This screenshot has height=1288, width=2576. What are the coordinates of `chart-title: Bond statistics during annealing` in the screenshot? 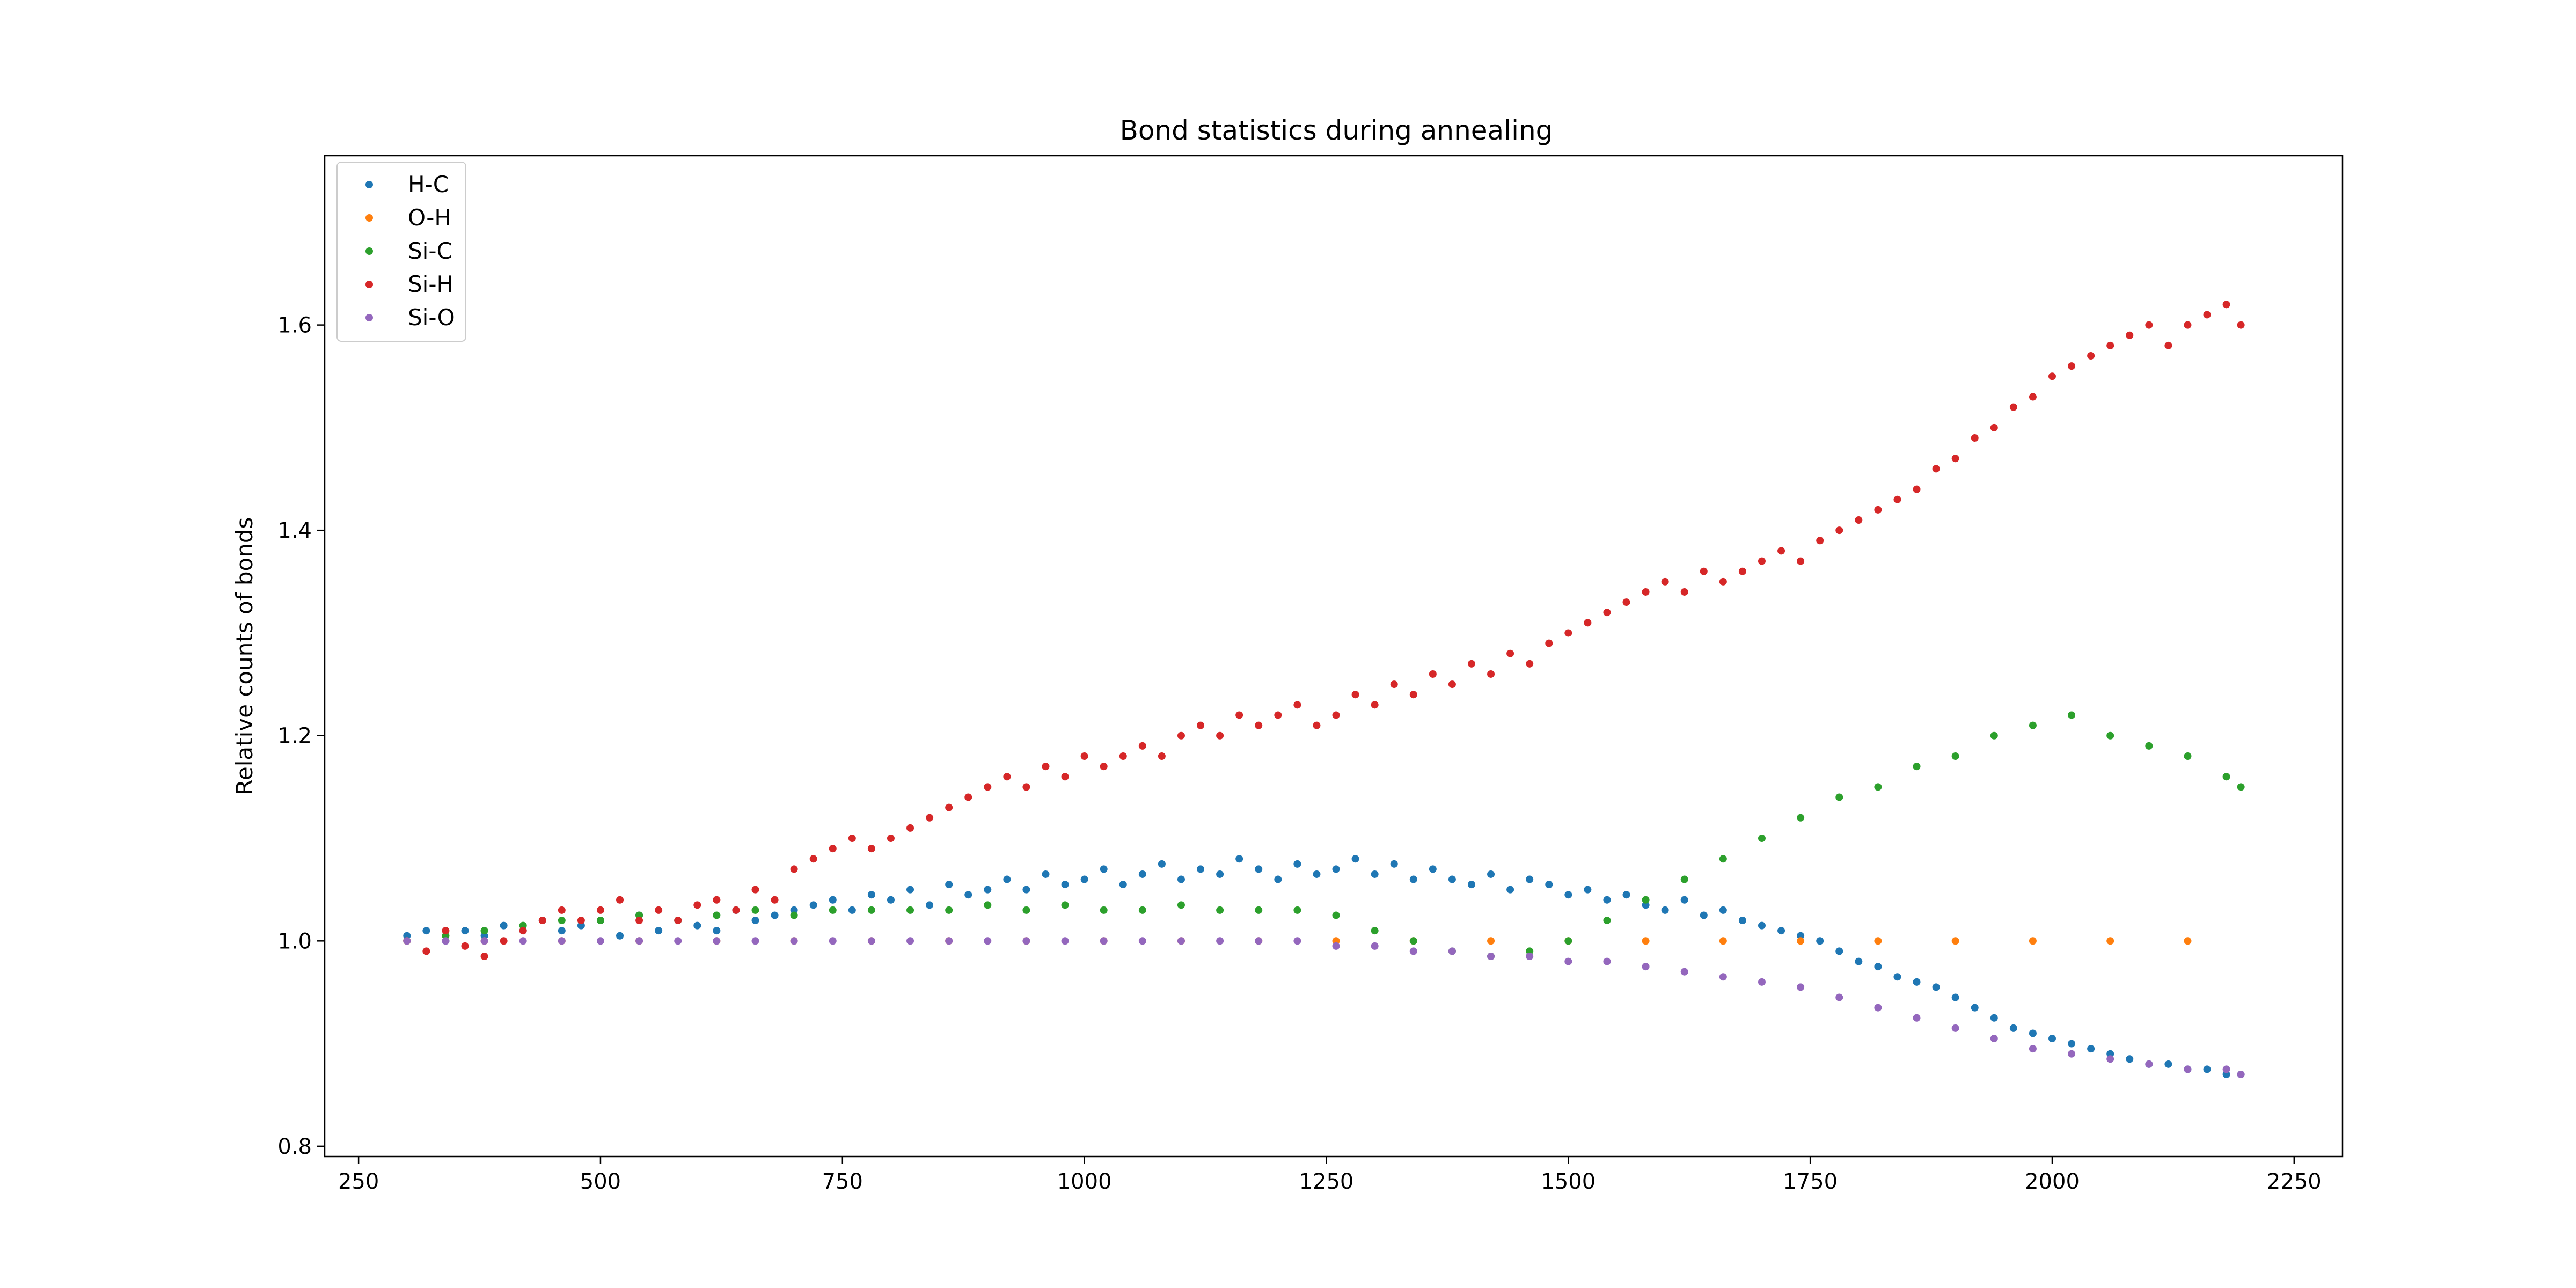 It's located at (1336, 130).